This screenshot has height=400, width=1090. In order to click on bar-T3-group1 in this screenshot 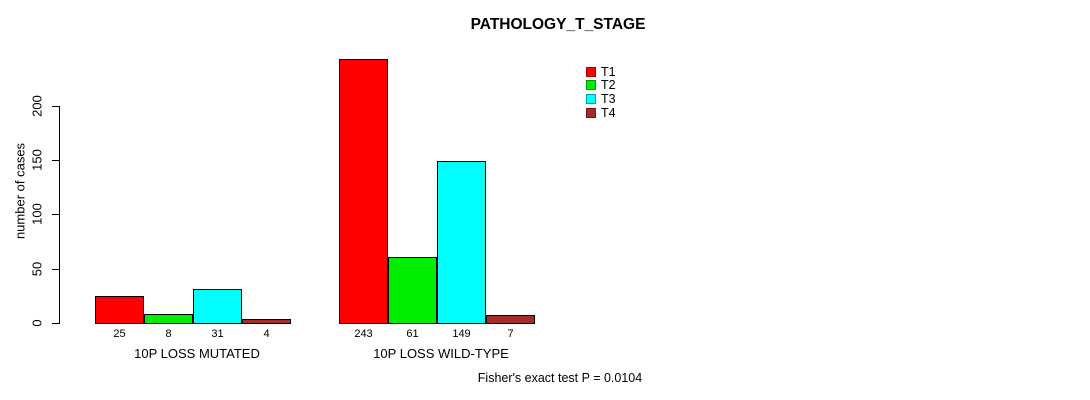, I will do `click(461, 242)`.